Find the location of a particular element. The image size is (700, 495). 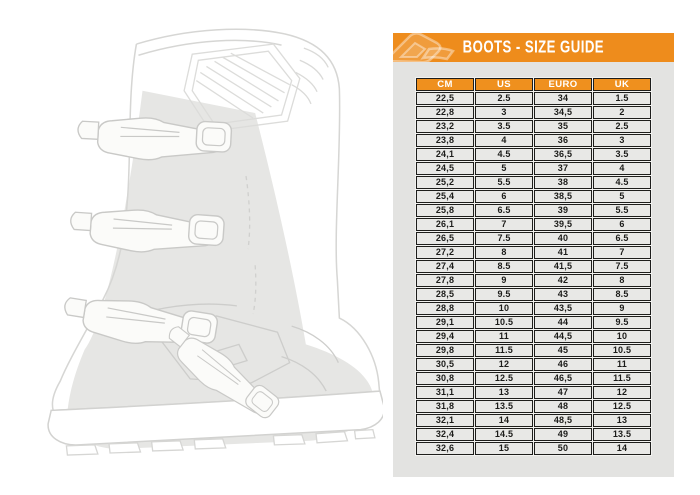

table-cell: 15 is located at coordinates (504, 448).